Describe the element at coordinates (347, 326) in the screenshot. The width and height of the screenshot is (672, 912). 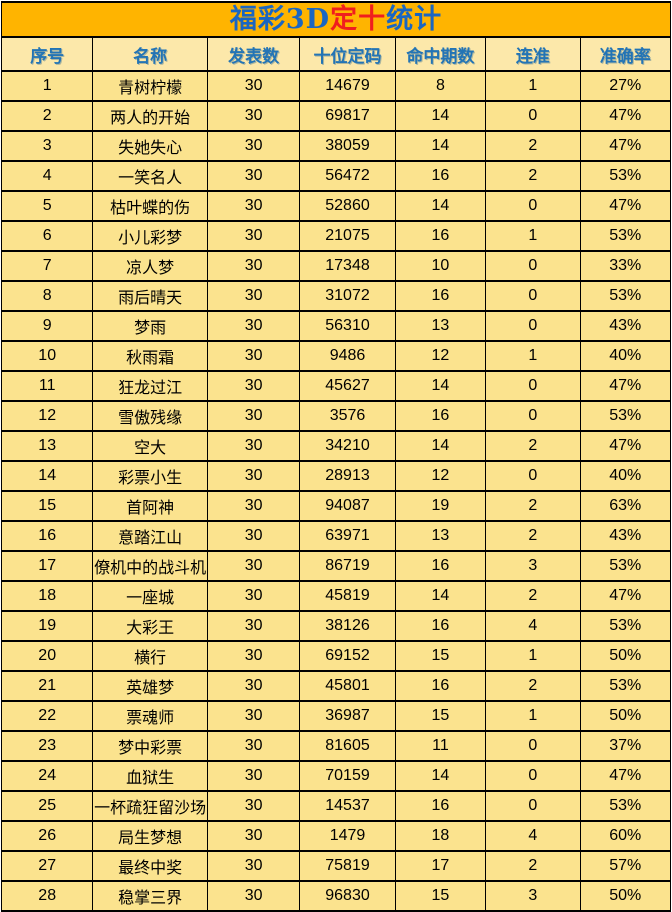
I see `cell-tens_code: 56310` at that location.